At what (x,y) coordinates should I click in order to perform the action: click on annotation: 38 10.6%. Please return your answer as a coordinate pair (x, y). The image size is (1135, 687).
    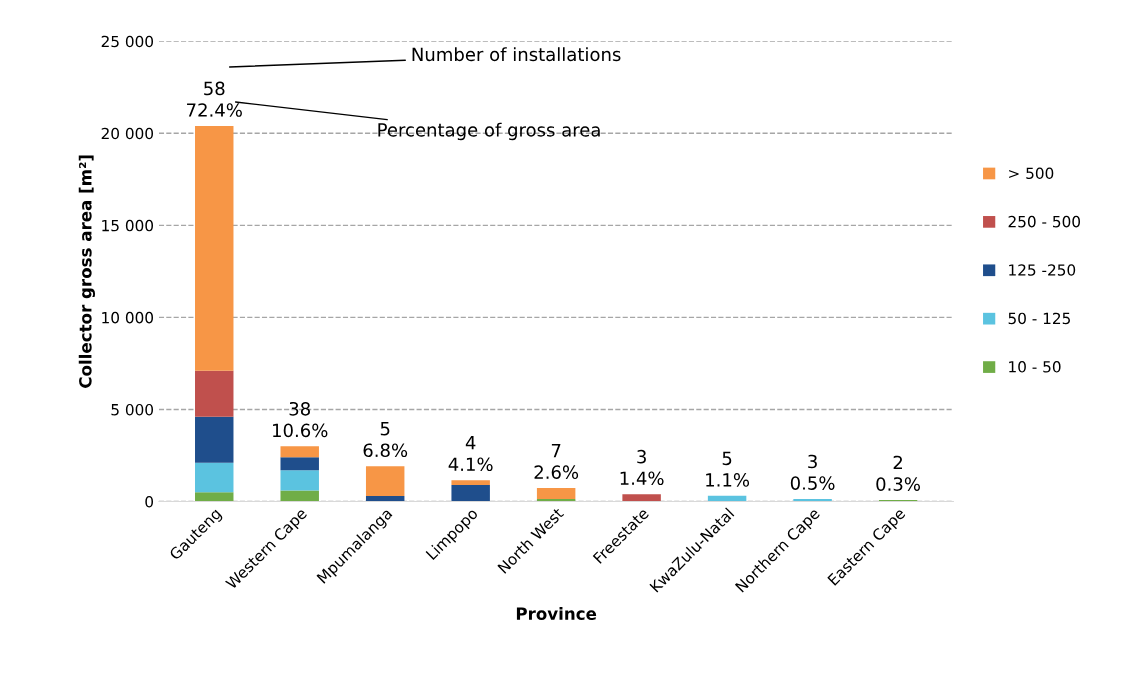
    Looking at the image, I should click on (300, 419).